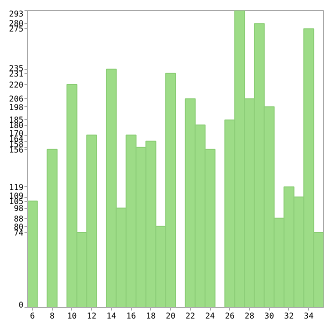 The image size is (333, 321). Describe the element at coordinates (52, 316) in the screenshot. I see `x-tick-label: 8` at that location.